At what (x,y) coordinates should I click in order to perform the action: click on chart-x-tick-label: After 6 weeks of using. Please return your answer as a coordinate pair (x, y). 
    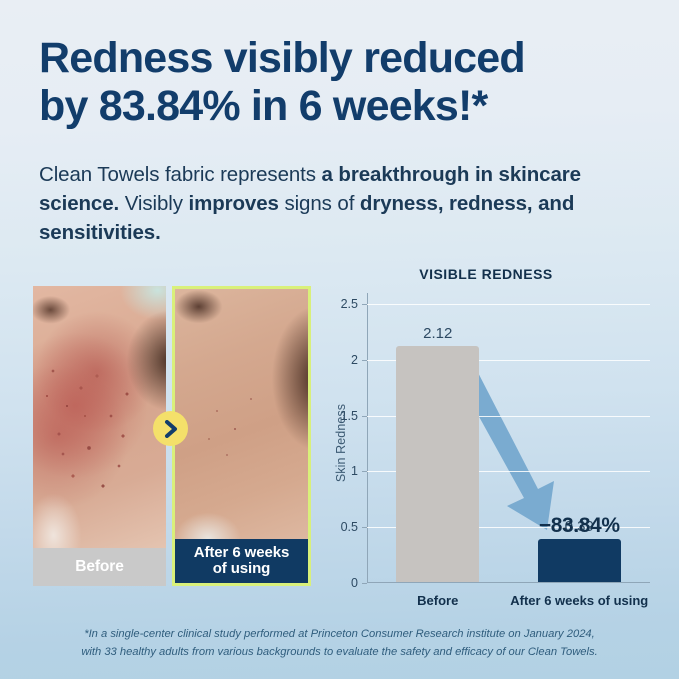
    Looking at the image, I should click on (579, 600).